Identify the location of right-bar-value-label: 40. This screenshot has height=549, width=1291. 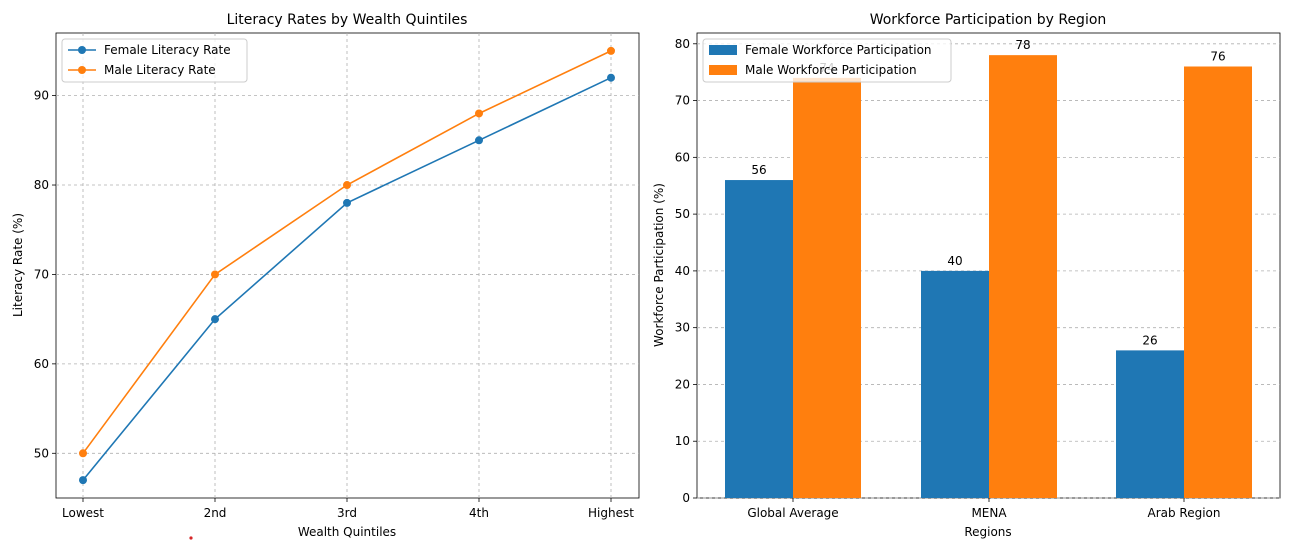
(954, 261).